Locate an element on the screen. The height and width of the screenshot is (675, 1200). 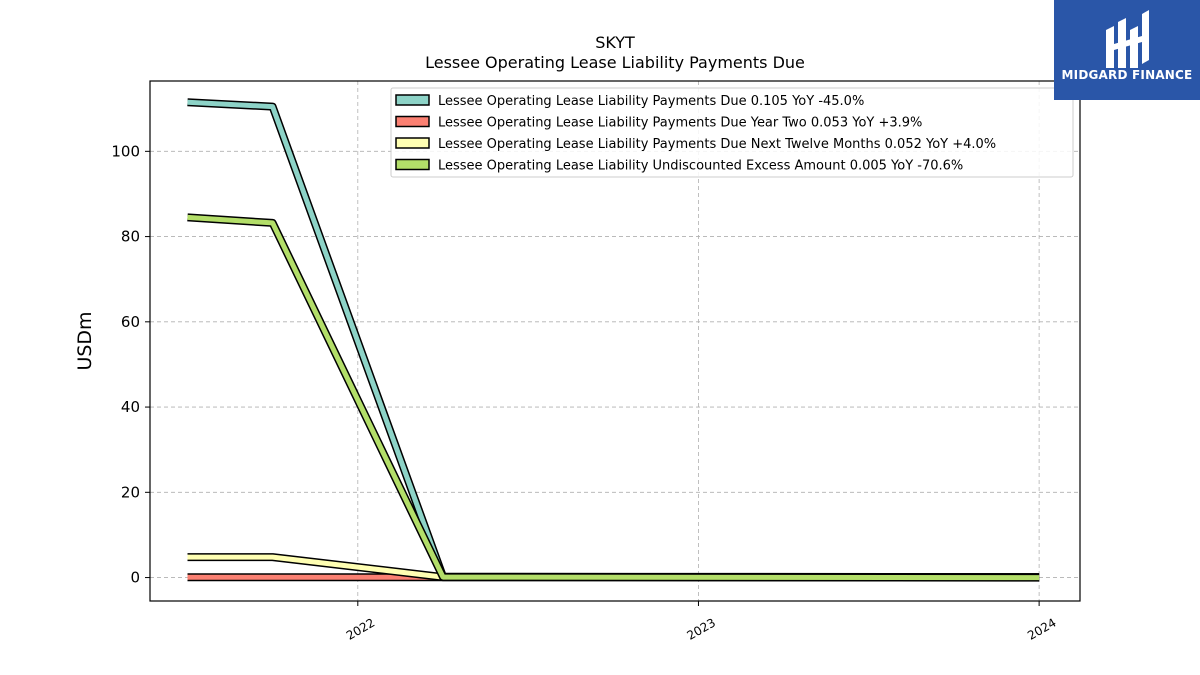
y-tick-label: 60 is located at coordinates (130, 322).